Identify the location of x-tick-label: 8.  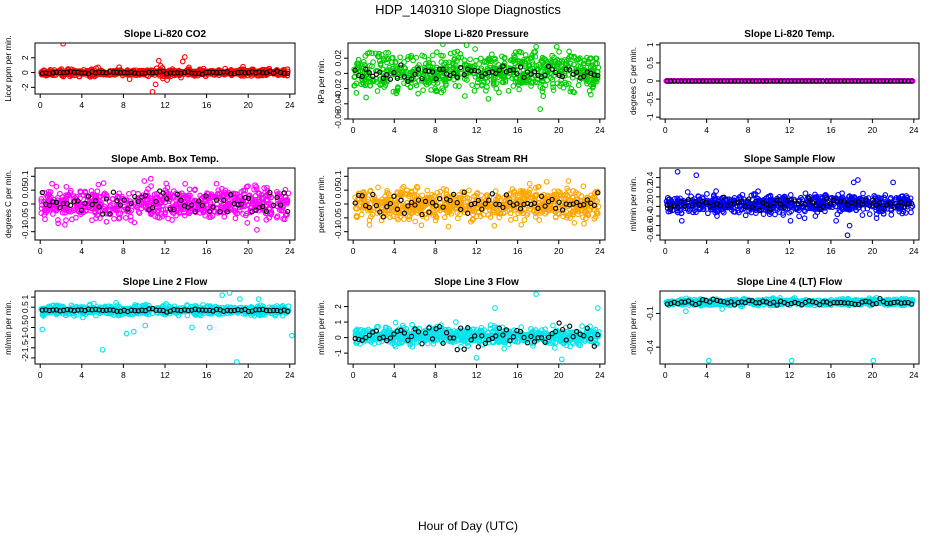
(123, 375).